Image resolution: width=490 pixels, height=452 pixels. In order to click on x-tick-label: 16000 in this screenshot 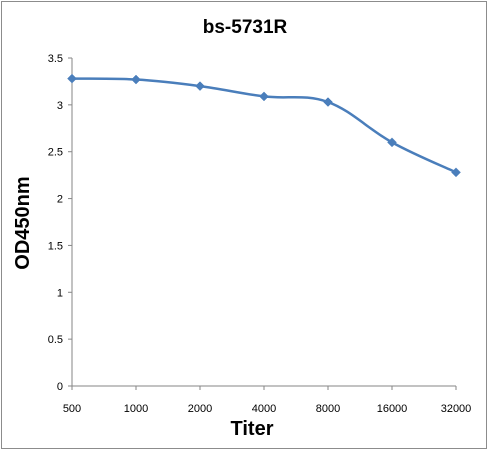, I will do `click(392, 409)`.